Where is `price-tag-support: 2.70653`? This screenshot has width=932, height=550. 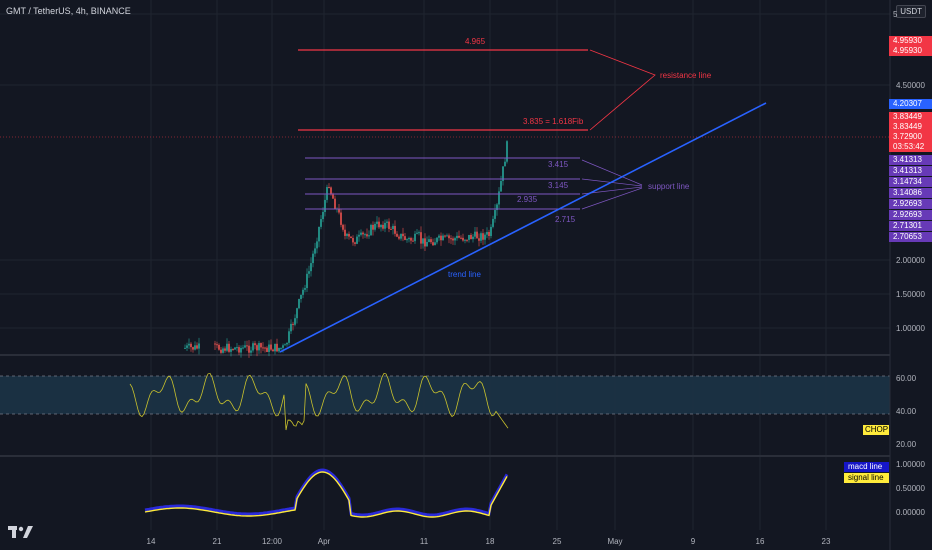
price-tag-support: 2.70653 is located at coordinates (910, 237).